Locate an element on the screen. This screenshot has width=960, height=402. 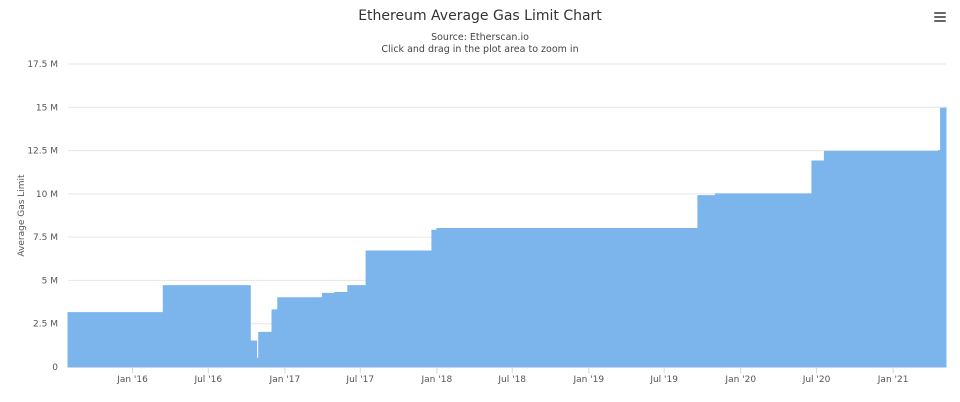
y-tick-label: 17.5 M is located at coordinates (42, 65).